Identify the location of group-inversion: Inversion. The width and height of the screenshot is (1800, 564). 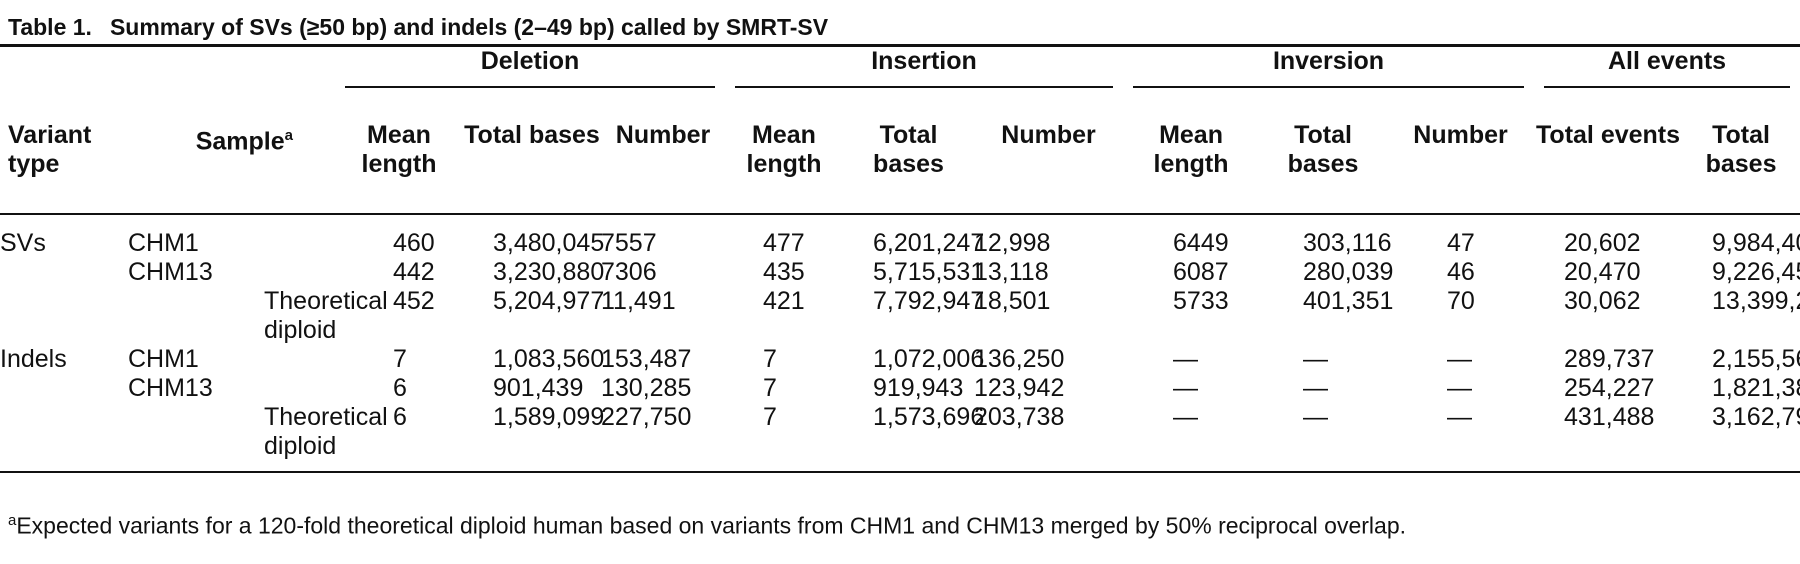
(1328, 84).